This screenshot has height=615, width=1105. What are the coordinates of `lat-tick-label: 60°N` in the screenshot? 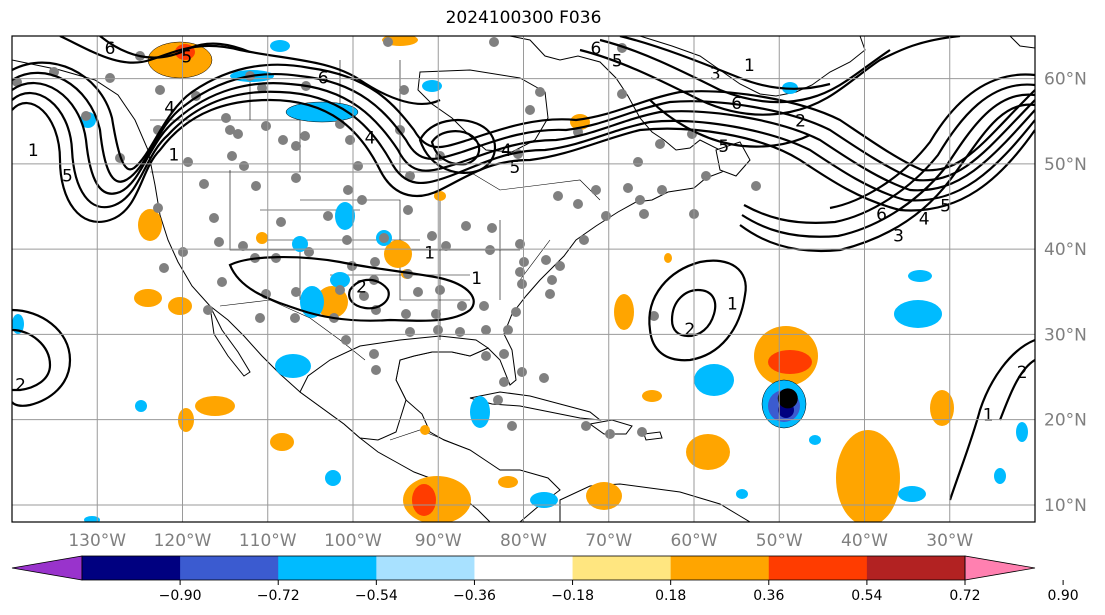 It's located at (1065, 80).